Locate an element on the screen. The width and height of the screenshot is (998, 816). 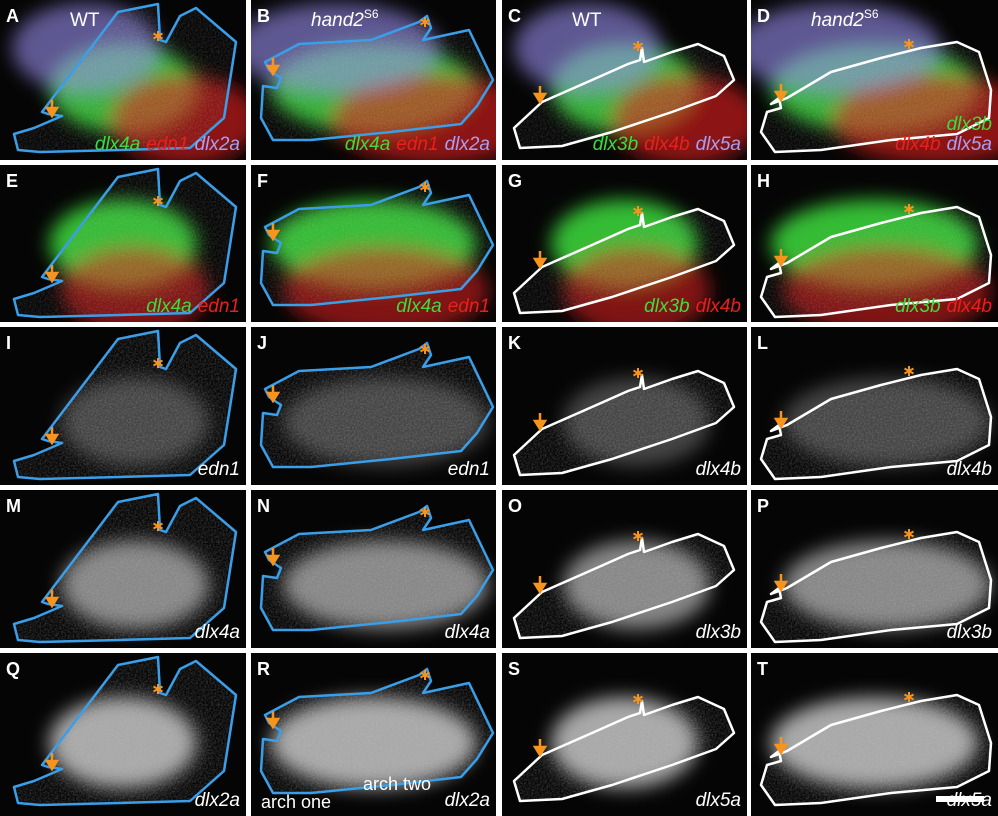
panel-letter: B is located at coordinates (263, 16).